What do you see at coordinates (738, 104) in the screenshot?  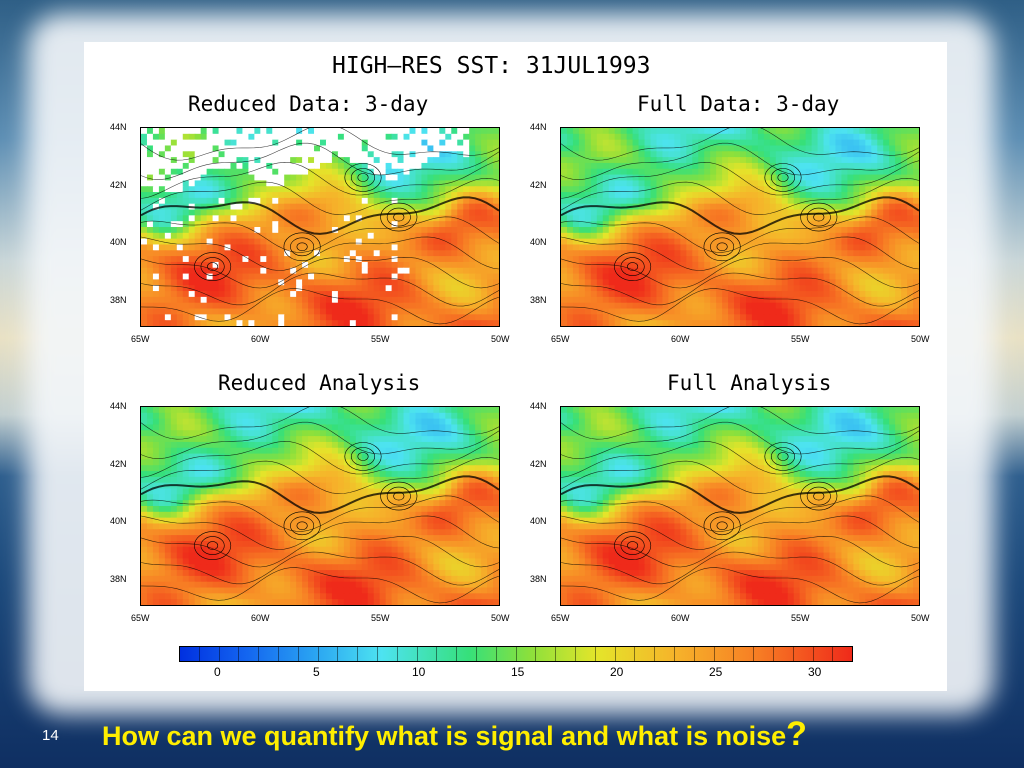 I see `full-data-title: Full Data: 3-day` at bounding box center [738, 104].